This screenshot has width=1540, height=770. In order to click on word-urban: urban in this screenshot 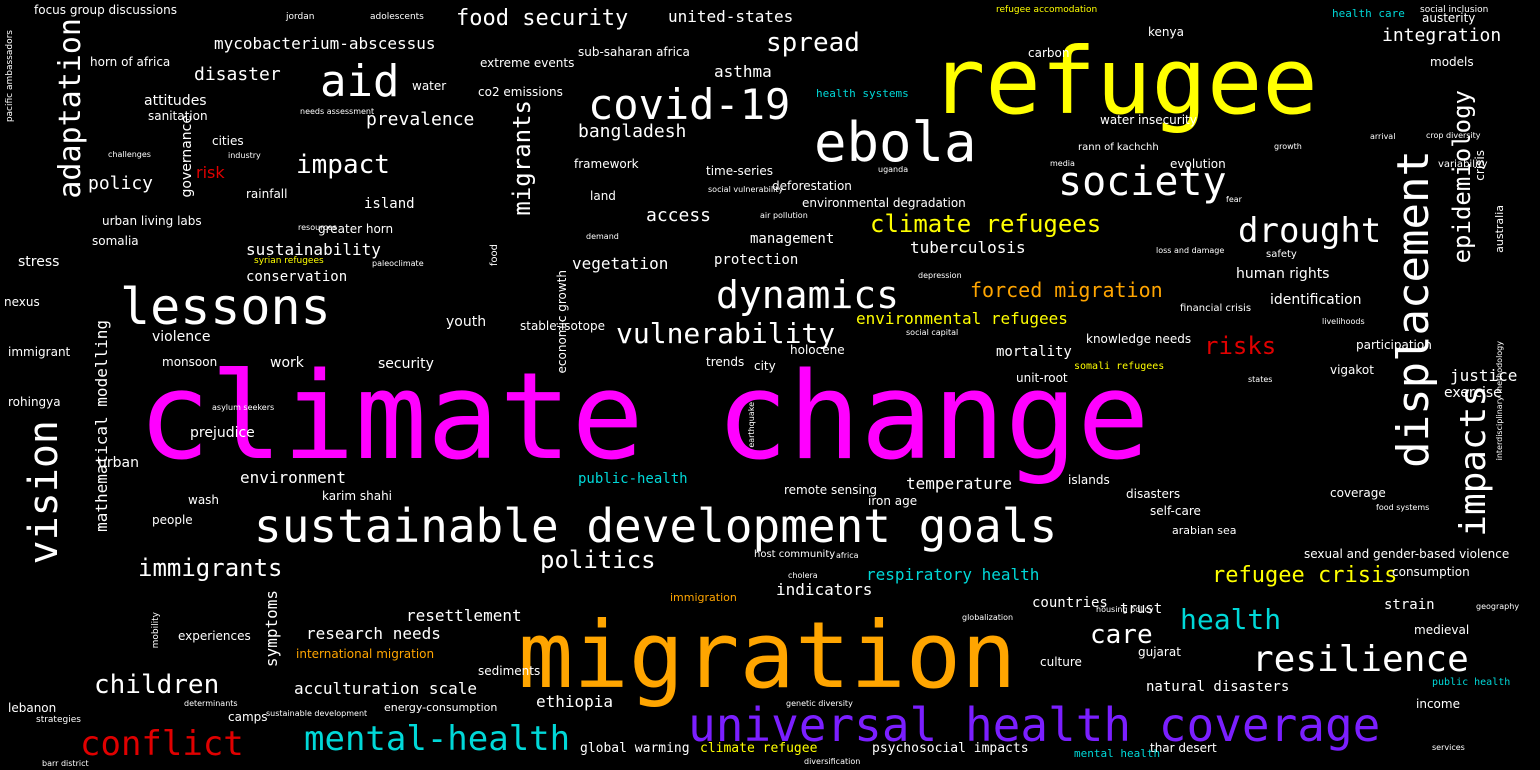, I will do `click(118, 463)`.